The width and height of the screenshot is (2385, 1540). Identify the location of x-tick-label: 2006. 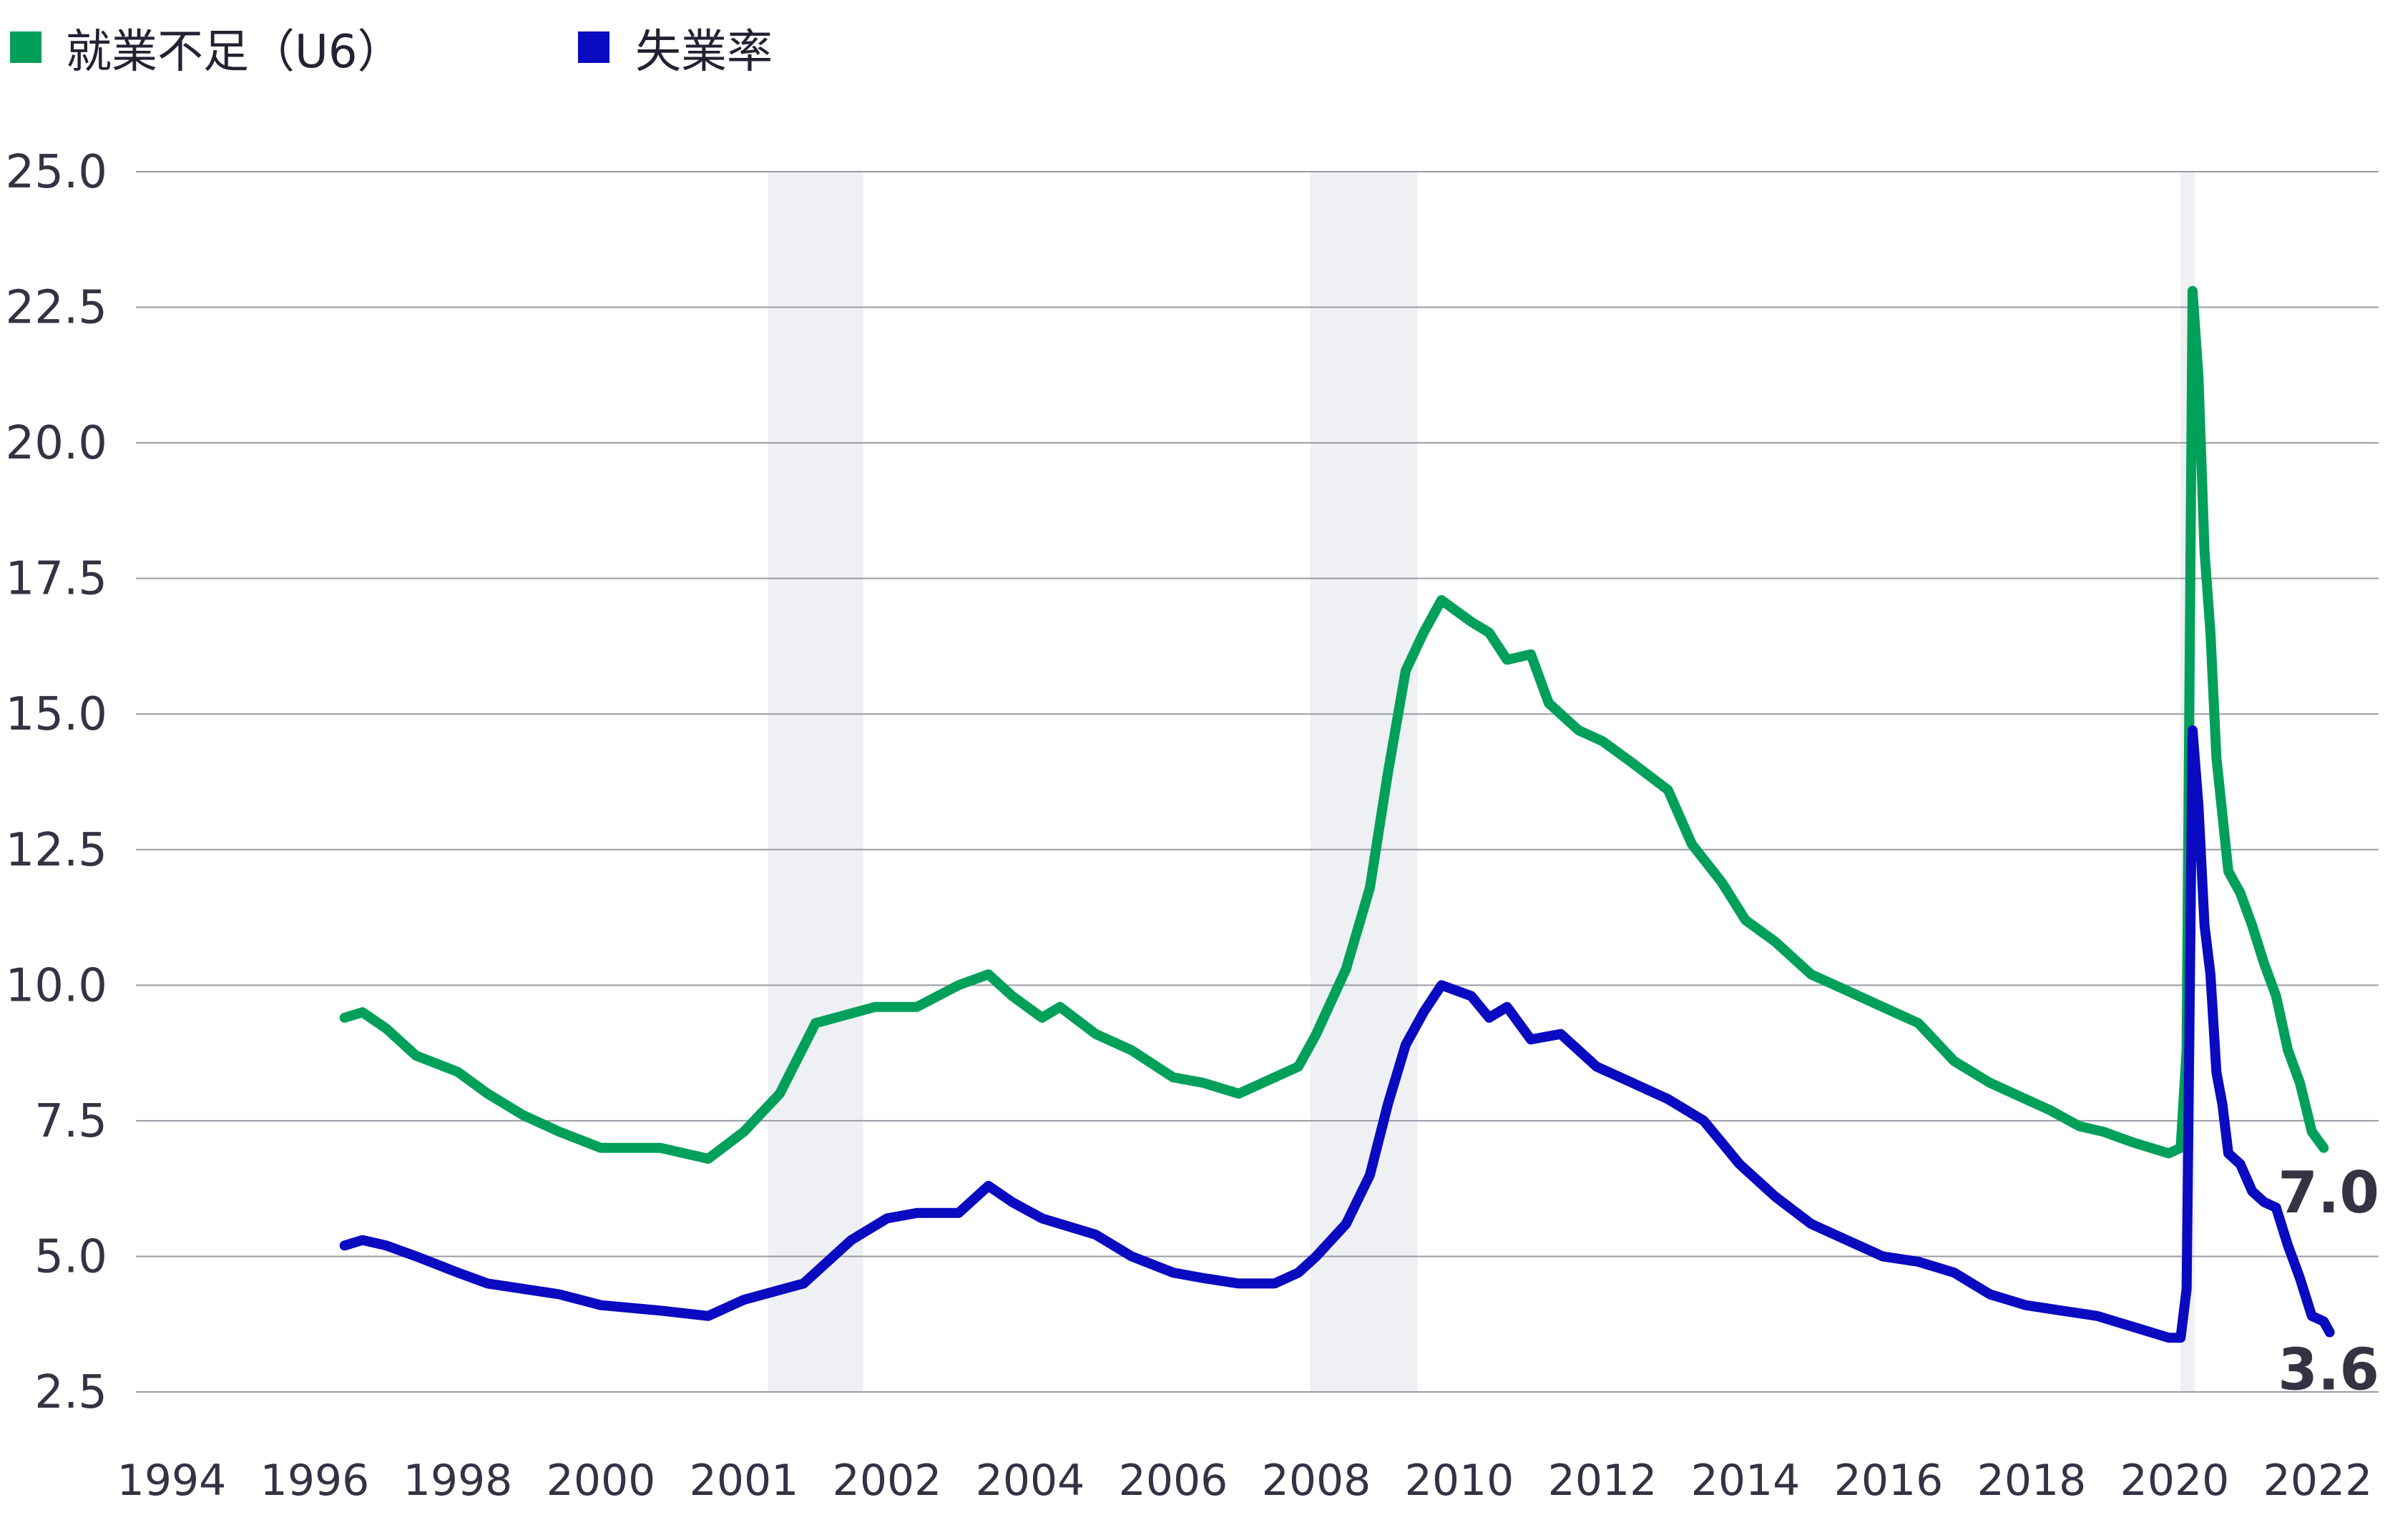
(1173, 1481).